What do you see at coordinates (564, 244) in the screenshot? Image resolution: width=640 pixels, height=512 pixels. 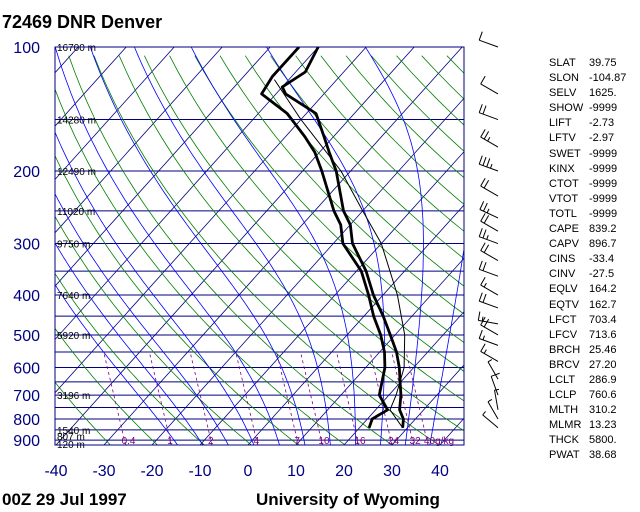 I see `stat-key: CAPV` at bounding box center [564, 244].